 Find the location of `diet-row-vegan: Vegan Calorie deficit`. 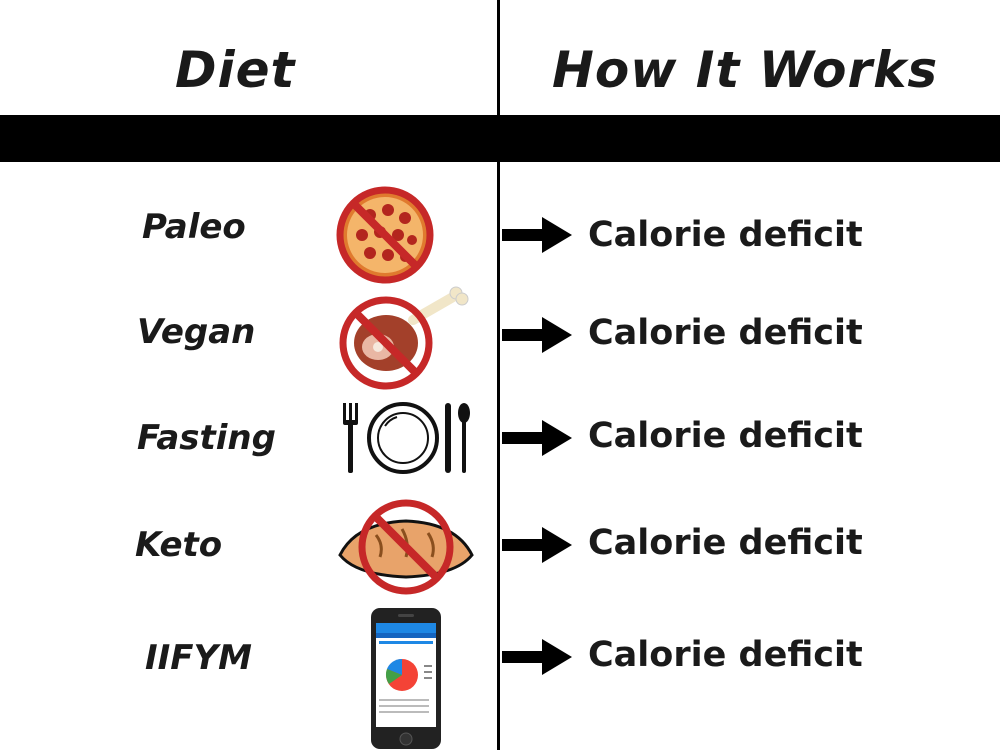

diet-row-vegan: Vegan Calorie deficit is located at coordinates (500, 337).